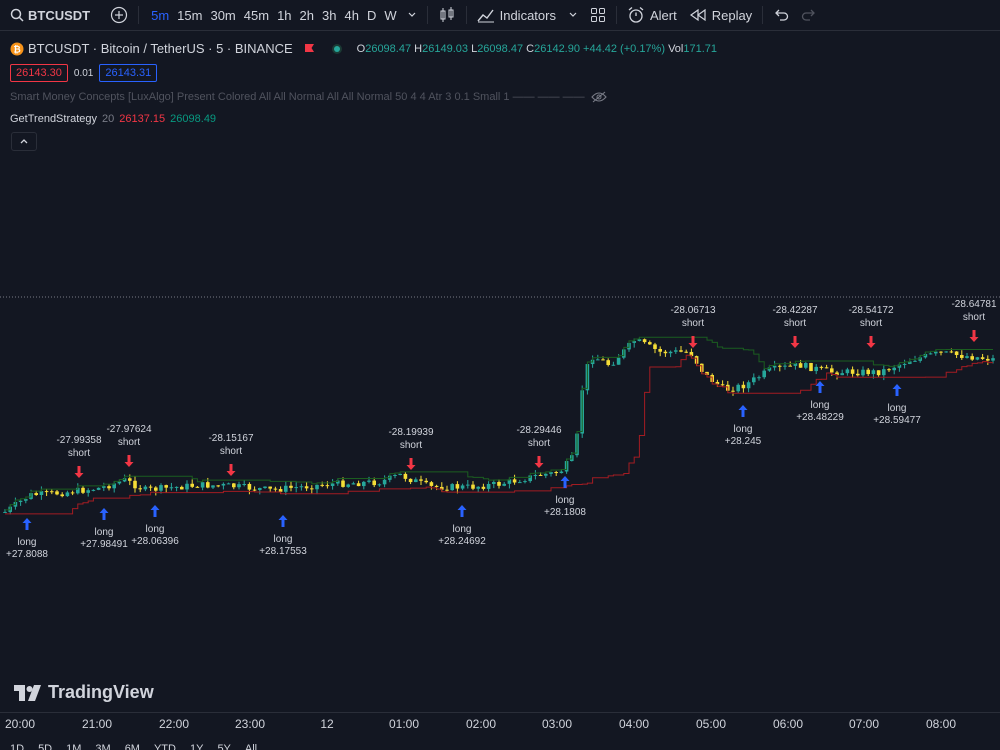  Describe the element at coordinates (351, 15) in the screenshot. I see `interval-4h: 4h` at that location.